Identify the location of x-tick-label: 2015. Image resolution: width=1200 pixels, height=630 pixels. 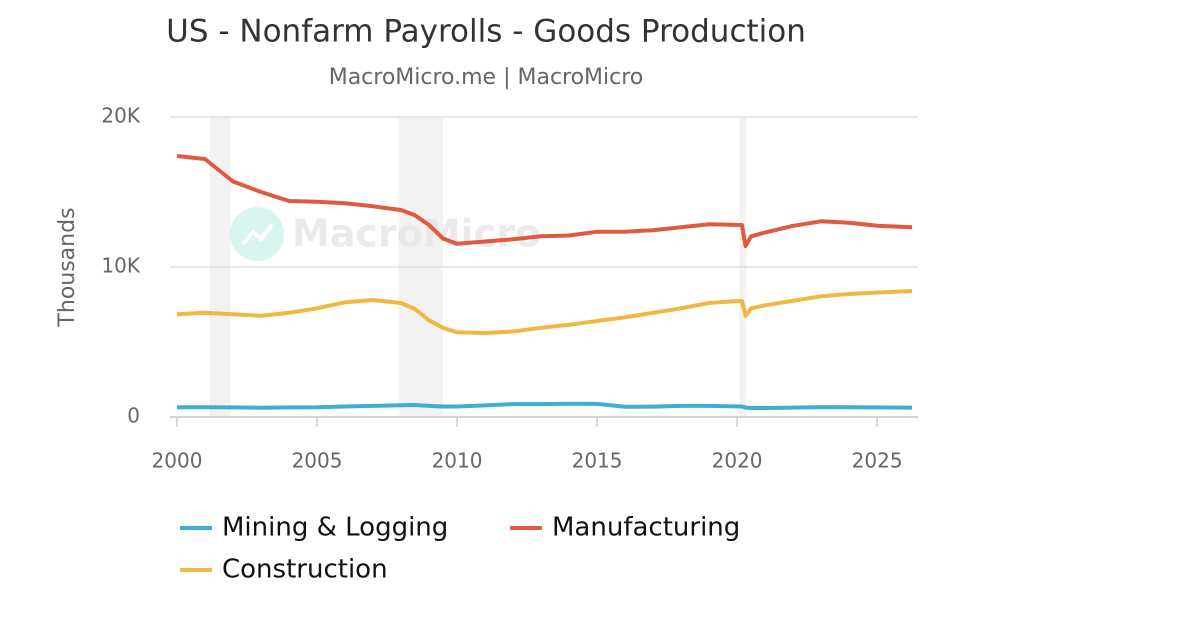
(597, 461).